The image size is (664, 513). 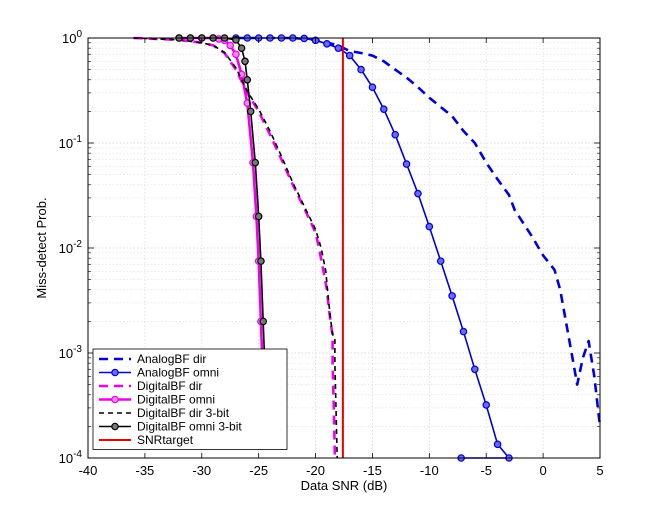 What do you see at coordinates (542, 470) in the screenshot?
I see `x-tick-label: 0` at bounding box center [542, 470].